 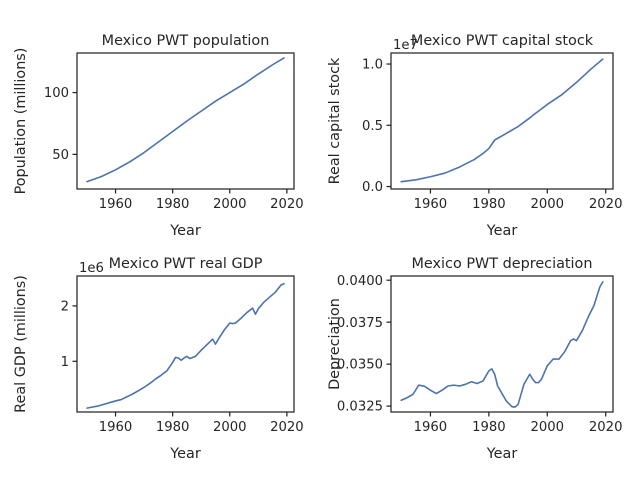 I want to click on chart-title: Mexico PWT population, so click(x=186, y=41).